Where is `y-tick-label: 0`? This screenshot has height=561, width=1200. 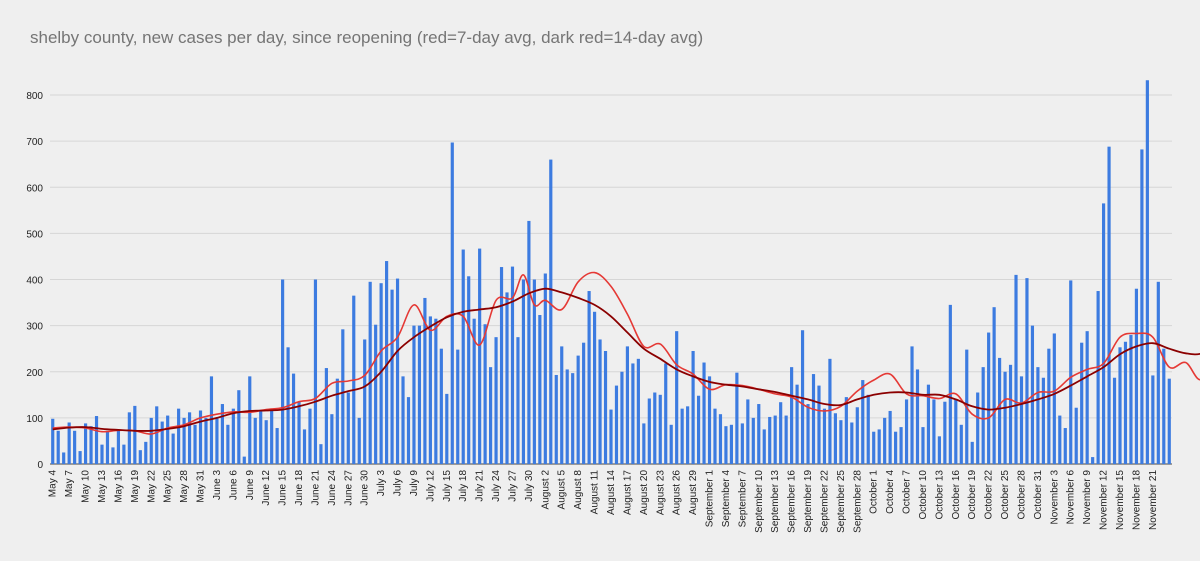
y-tick-label: 0 is located at coordinates (40, 465).